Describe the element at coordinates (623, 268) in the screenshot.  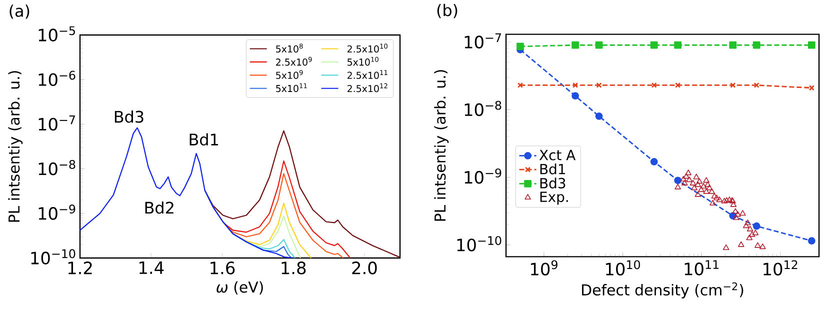
I see `x-tick-label: 10$^{10}$` at that location.